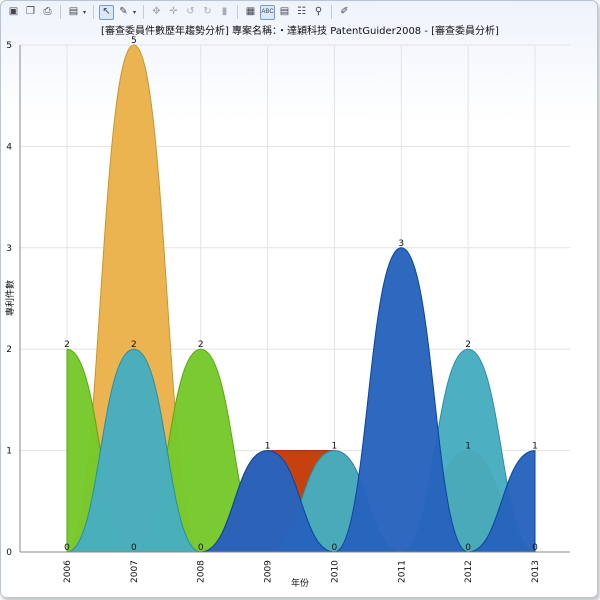  What do you see at coordinates (402, 571) in the screenshot?
I see `x-tick-label: 2011` at bounding box center [402, 571].